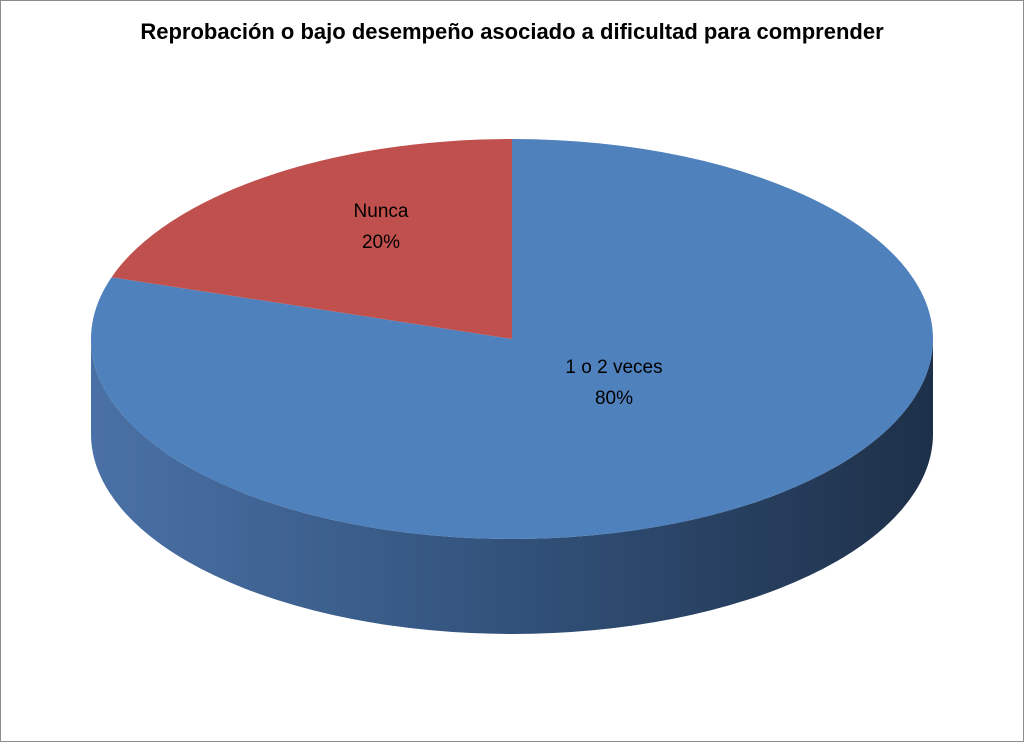 This screenshot has height=742, width=1024. I want to click on slice-value-1: 20%, so click(381, 242).